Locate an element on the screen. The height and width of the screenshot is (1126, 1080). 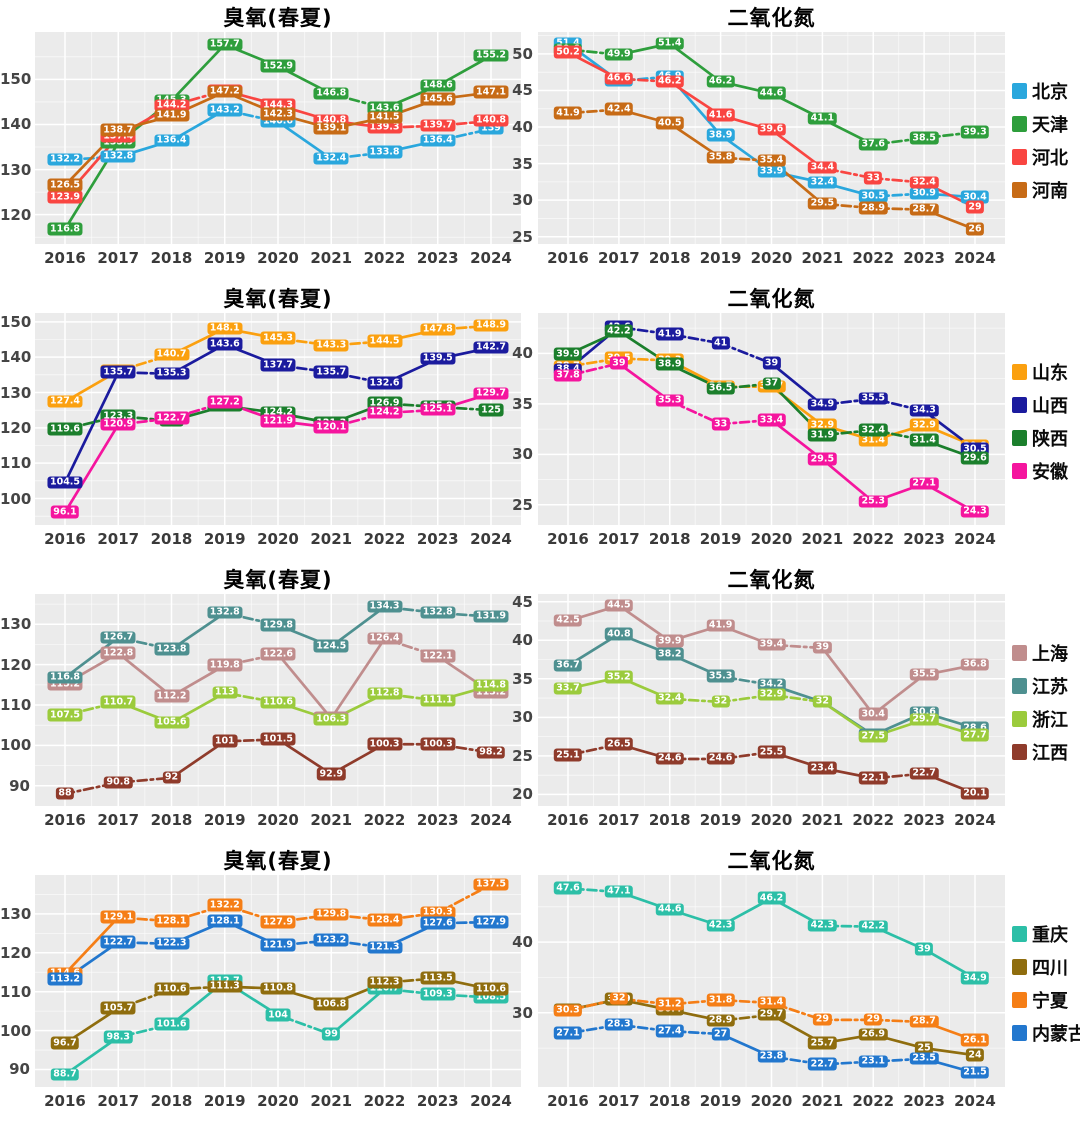
data-point-label-四川: 106.8 is located at coordinates (331, 1004).